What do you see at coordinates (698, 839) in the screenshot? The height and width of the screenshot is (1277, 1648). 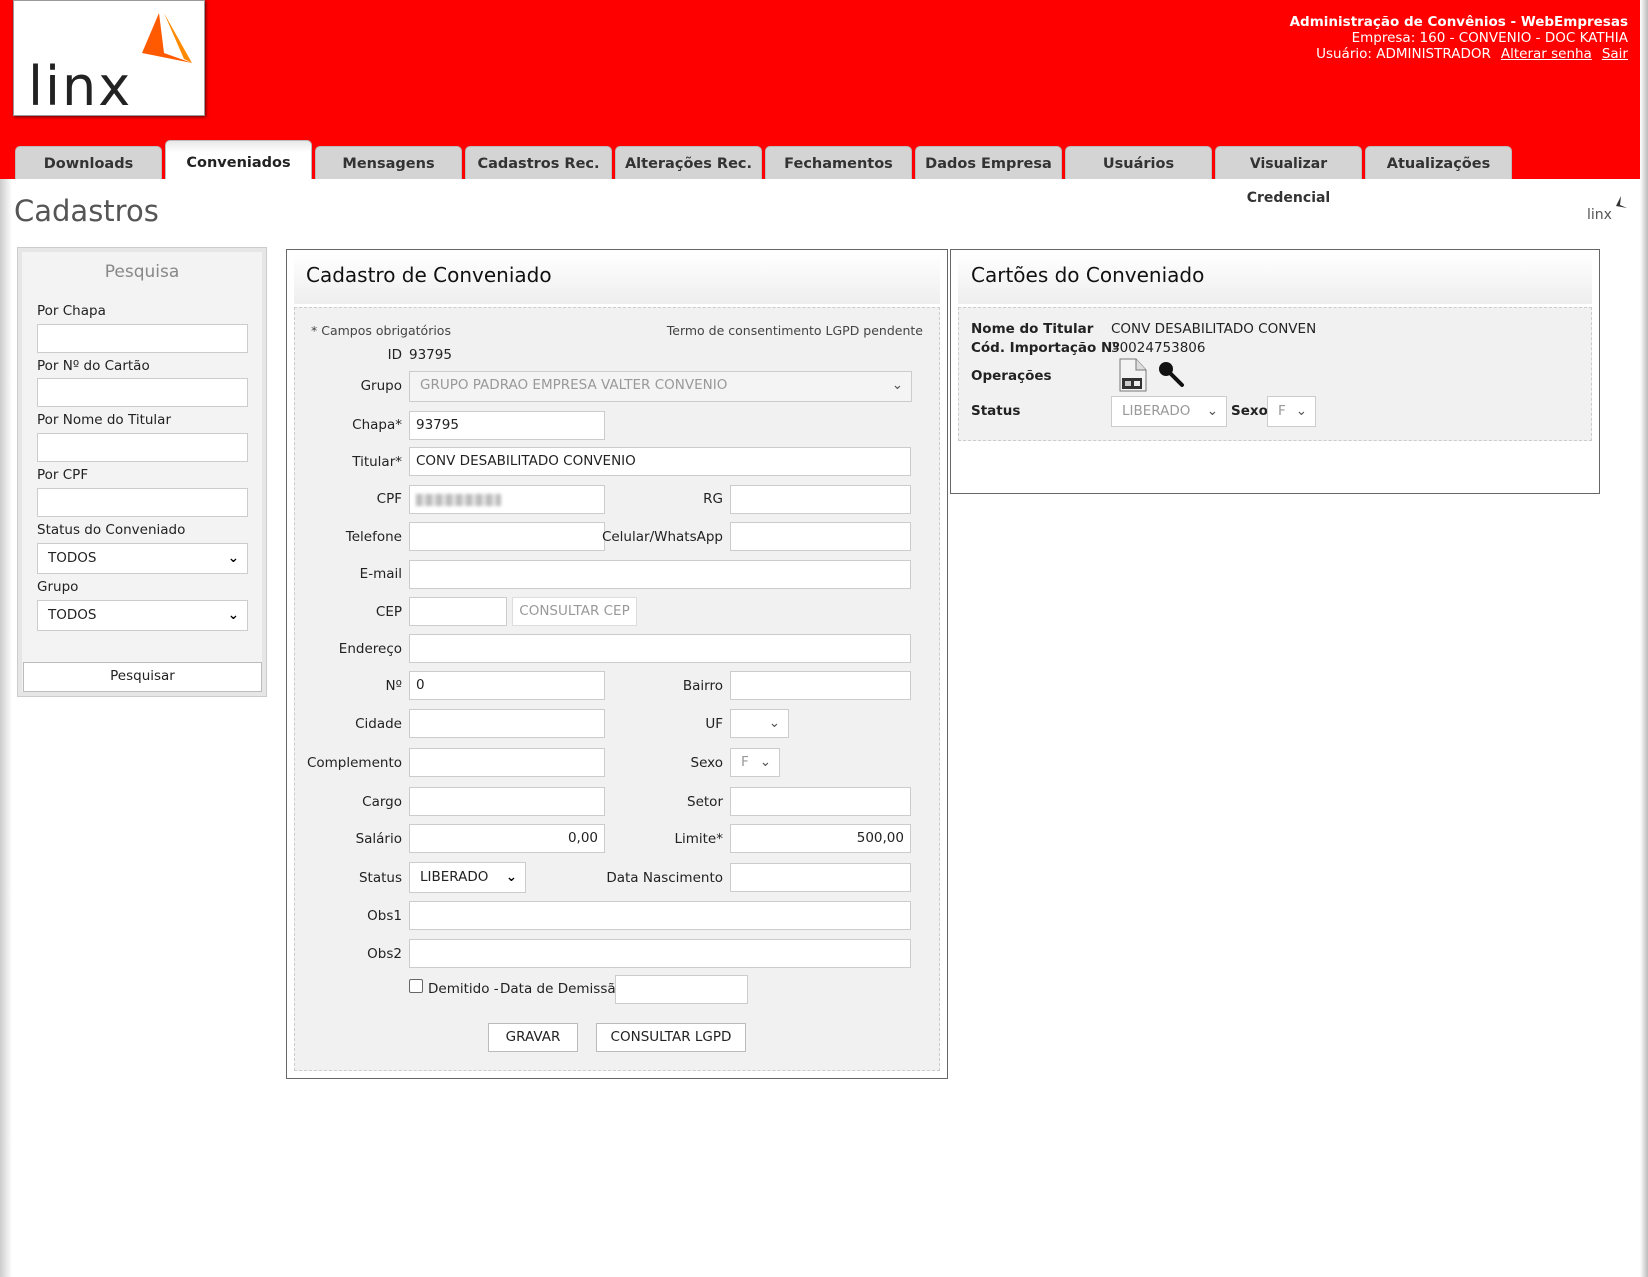 I see `limite-label: Limite*` at bounding box center [698, 839].